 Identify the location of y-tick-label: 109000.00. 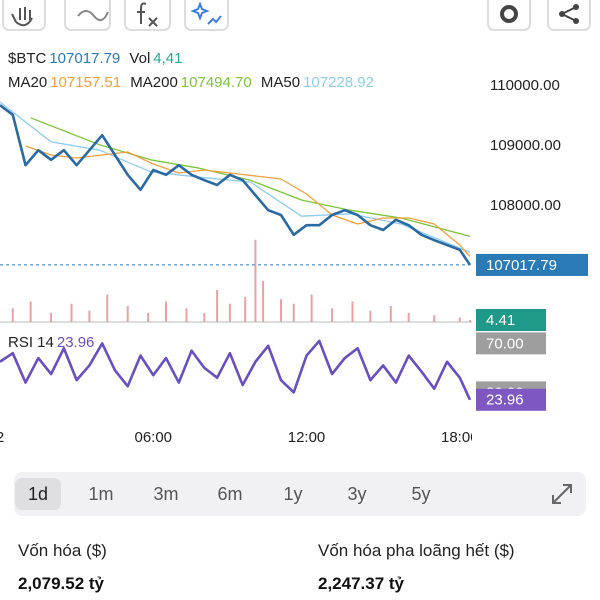
(525, 145).